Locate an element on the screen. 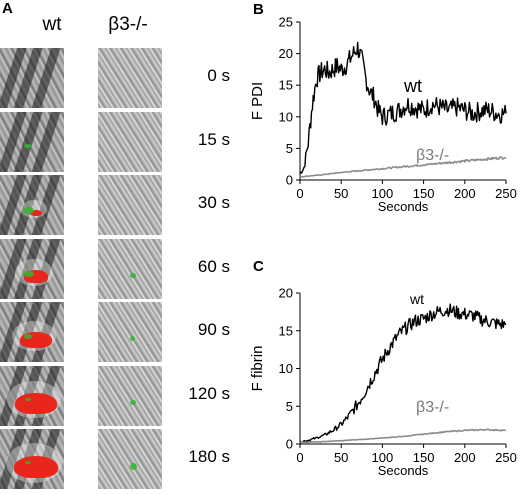 This screenshot has height=495, width=520. time-label: 60 s is located at coordinates (213, 266).